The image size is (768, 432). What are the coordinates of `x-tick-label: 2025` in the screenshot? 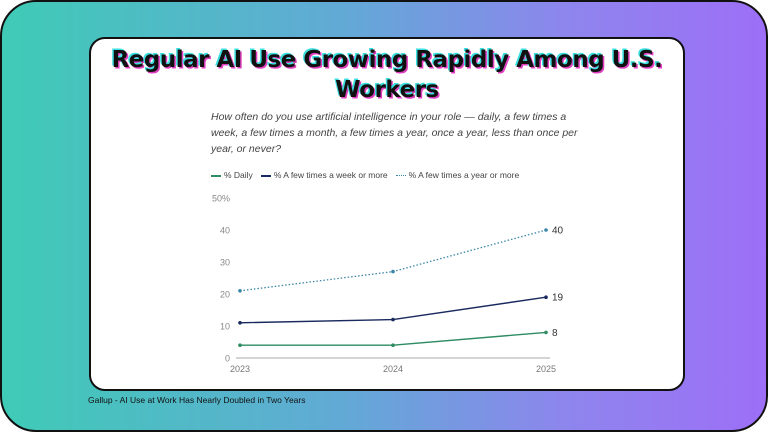 It's located at (546, 369).